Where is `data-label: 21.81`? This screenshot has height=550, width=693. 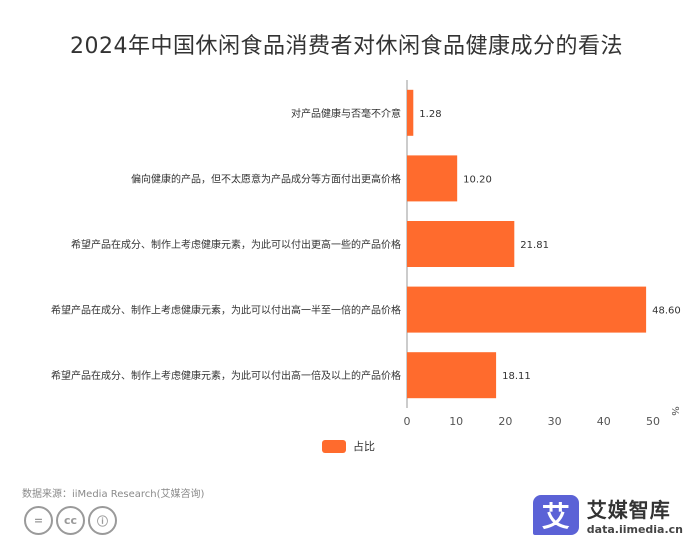
data-label: 21.81 is located at coordinates (534, 245).